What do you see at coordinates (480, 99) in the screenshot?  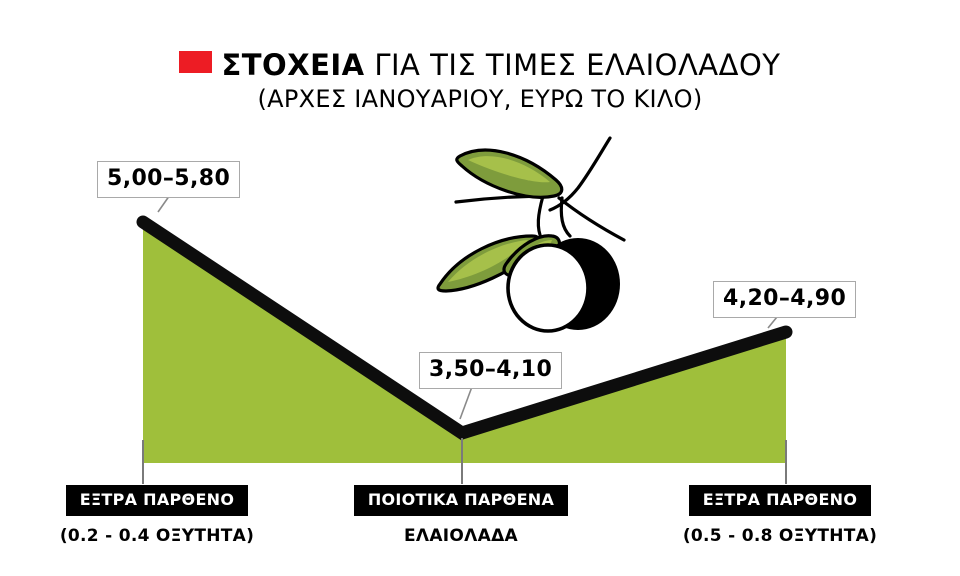 I see `page-subtitle: (ΑΡΧΕΣ ΙΑΝΟΥΑΡΙΟΥ, ΕΥΡΩ ΤΟ ΚΙΛΟ)` at bounding box center [480, 99].